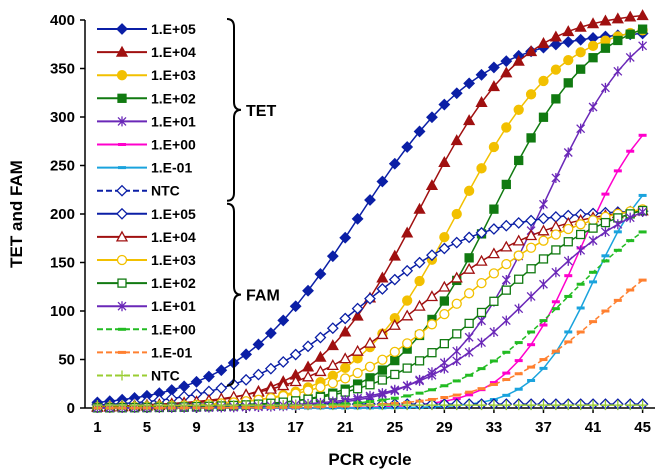 This screenshot has height=471, width=667. What do you see at coordinates (144, 168) in the screenshot?
I see `legend-item: 1.E-01` at bounding box center [144, 168].